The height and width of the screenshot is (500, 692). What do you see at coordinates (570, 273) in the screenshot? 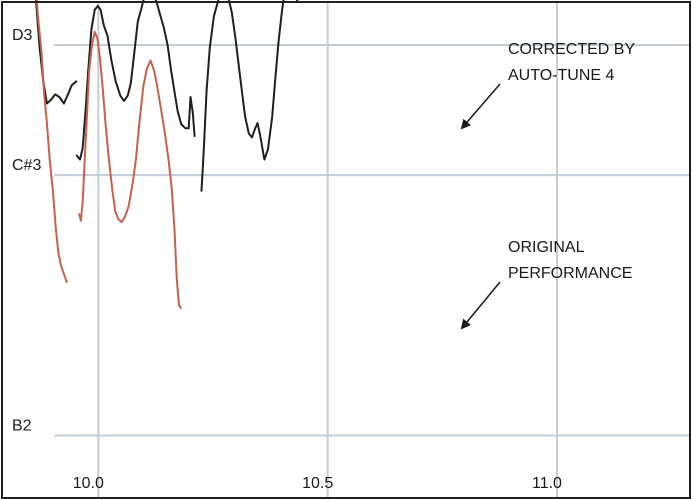
I see `annotation-original-line-1: PERFORMANCE` at bounding box center [570, 273].